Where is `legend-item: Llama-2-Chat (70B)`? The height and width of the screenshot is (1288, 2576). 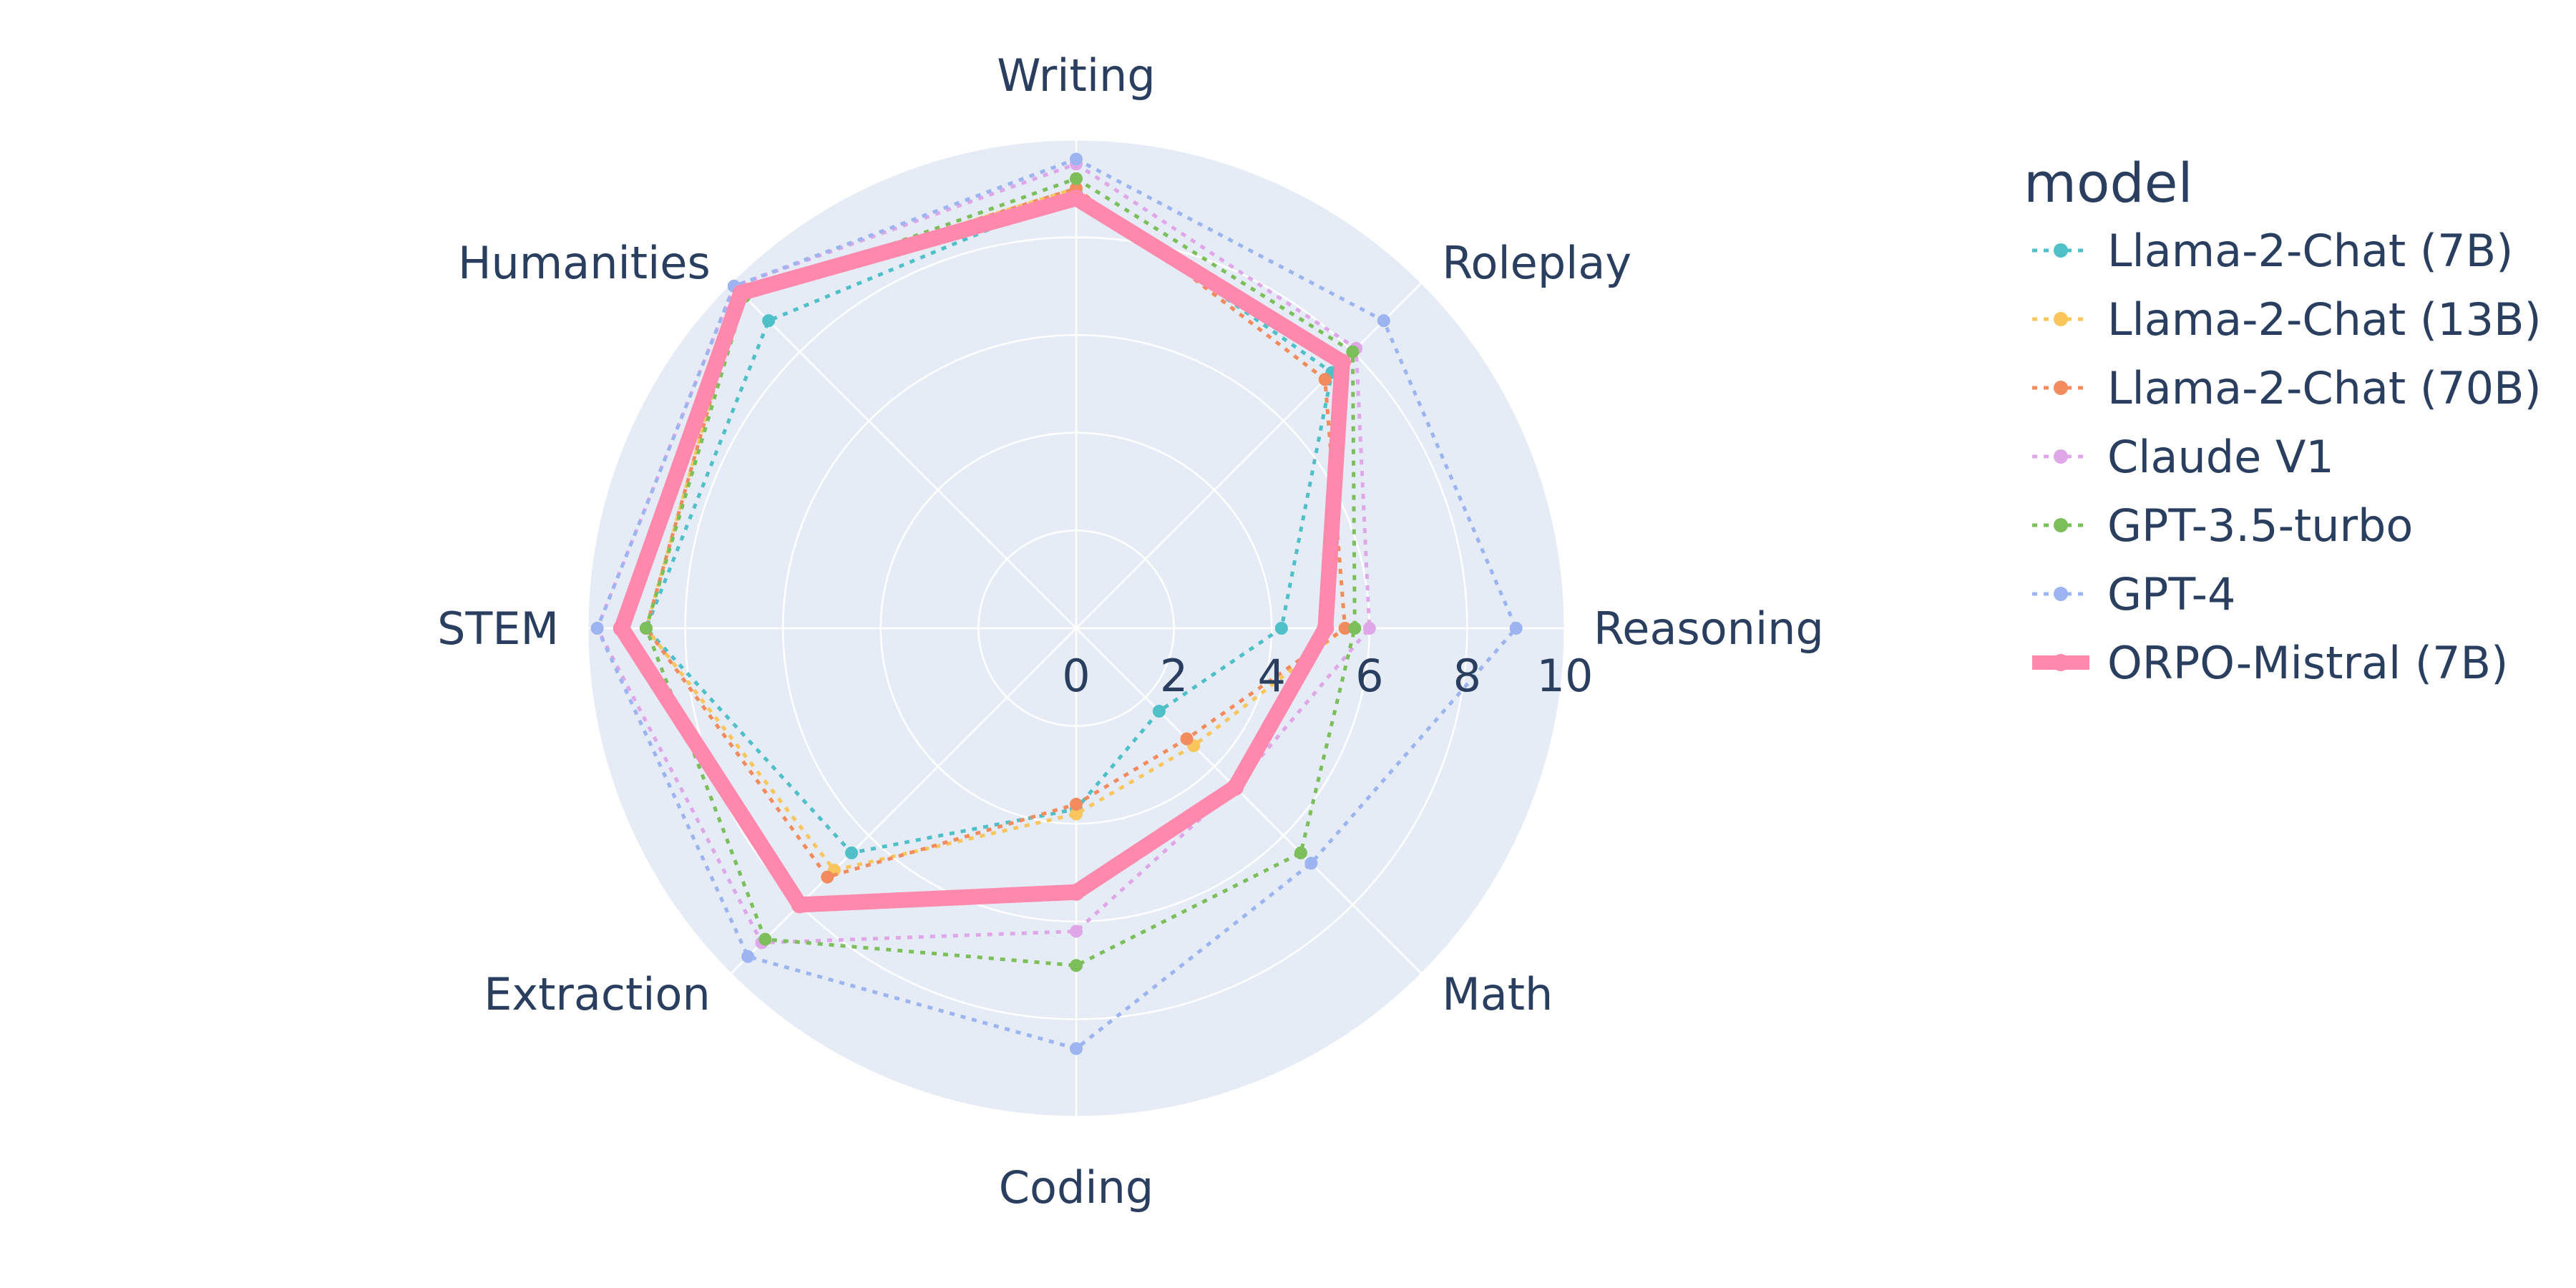 legend-item: Llama-2-Chat (70B) is located at coordinates (2287, 388).